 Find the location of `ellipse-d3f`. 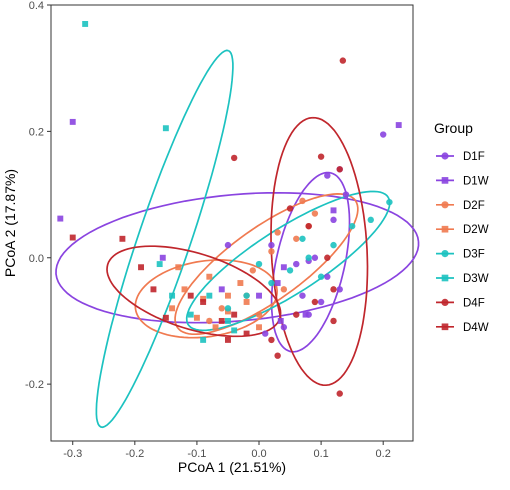

ellipse-d3f is located at coordinates (288, 261).